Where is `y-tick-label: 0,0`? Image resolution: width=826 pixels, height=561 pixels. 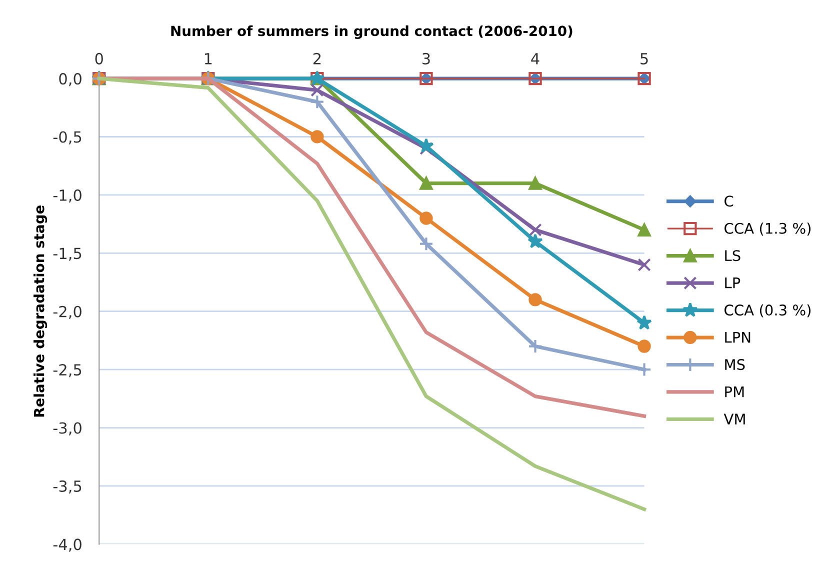
y-tick-label: 0,0 is located at coordinates (70, 79).